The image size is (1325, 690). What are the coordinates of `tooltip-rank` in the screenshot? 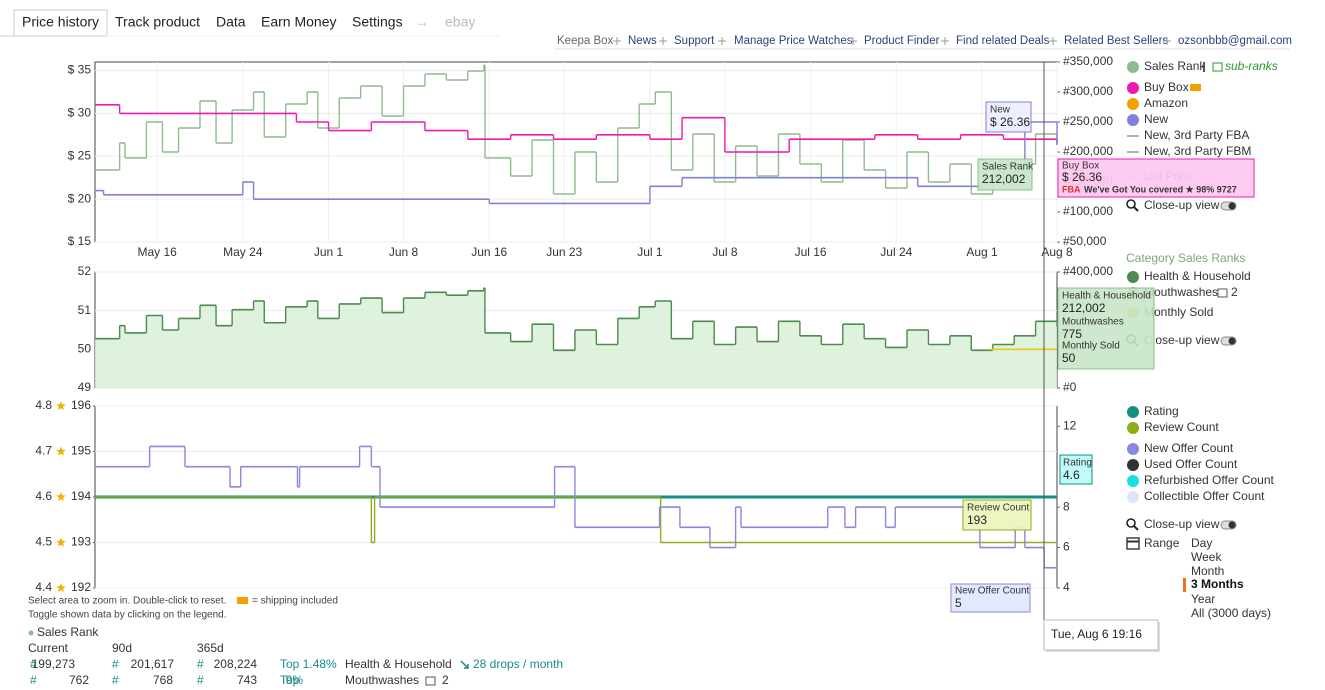 It's located at (1005, 174).